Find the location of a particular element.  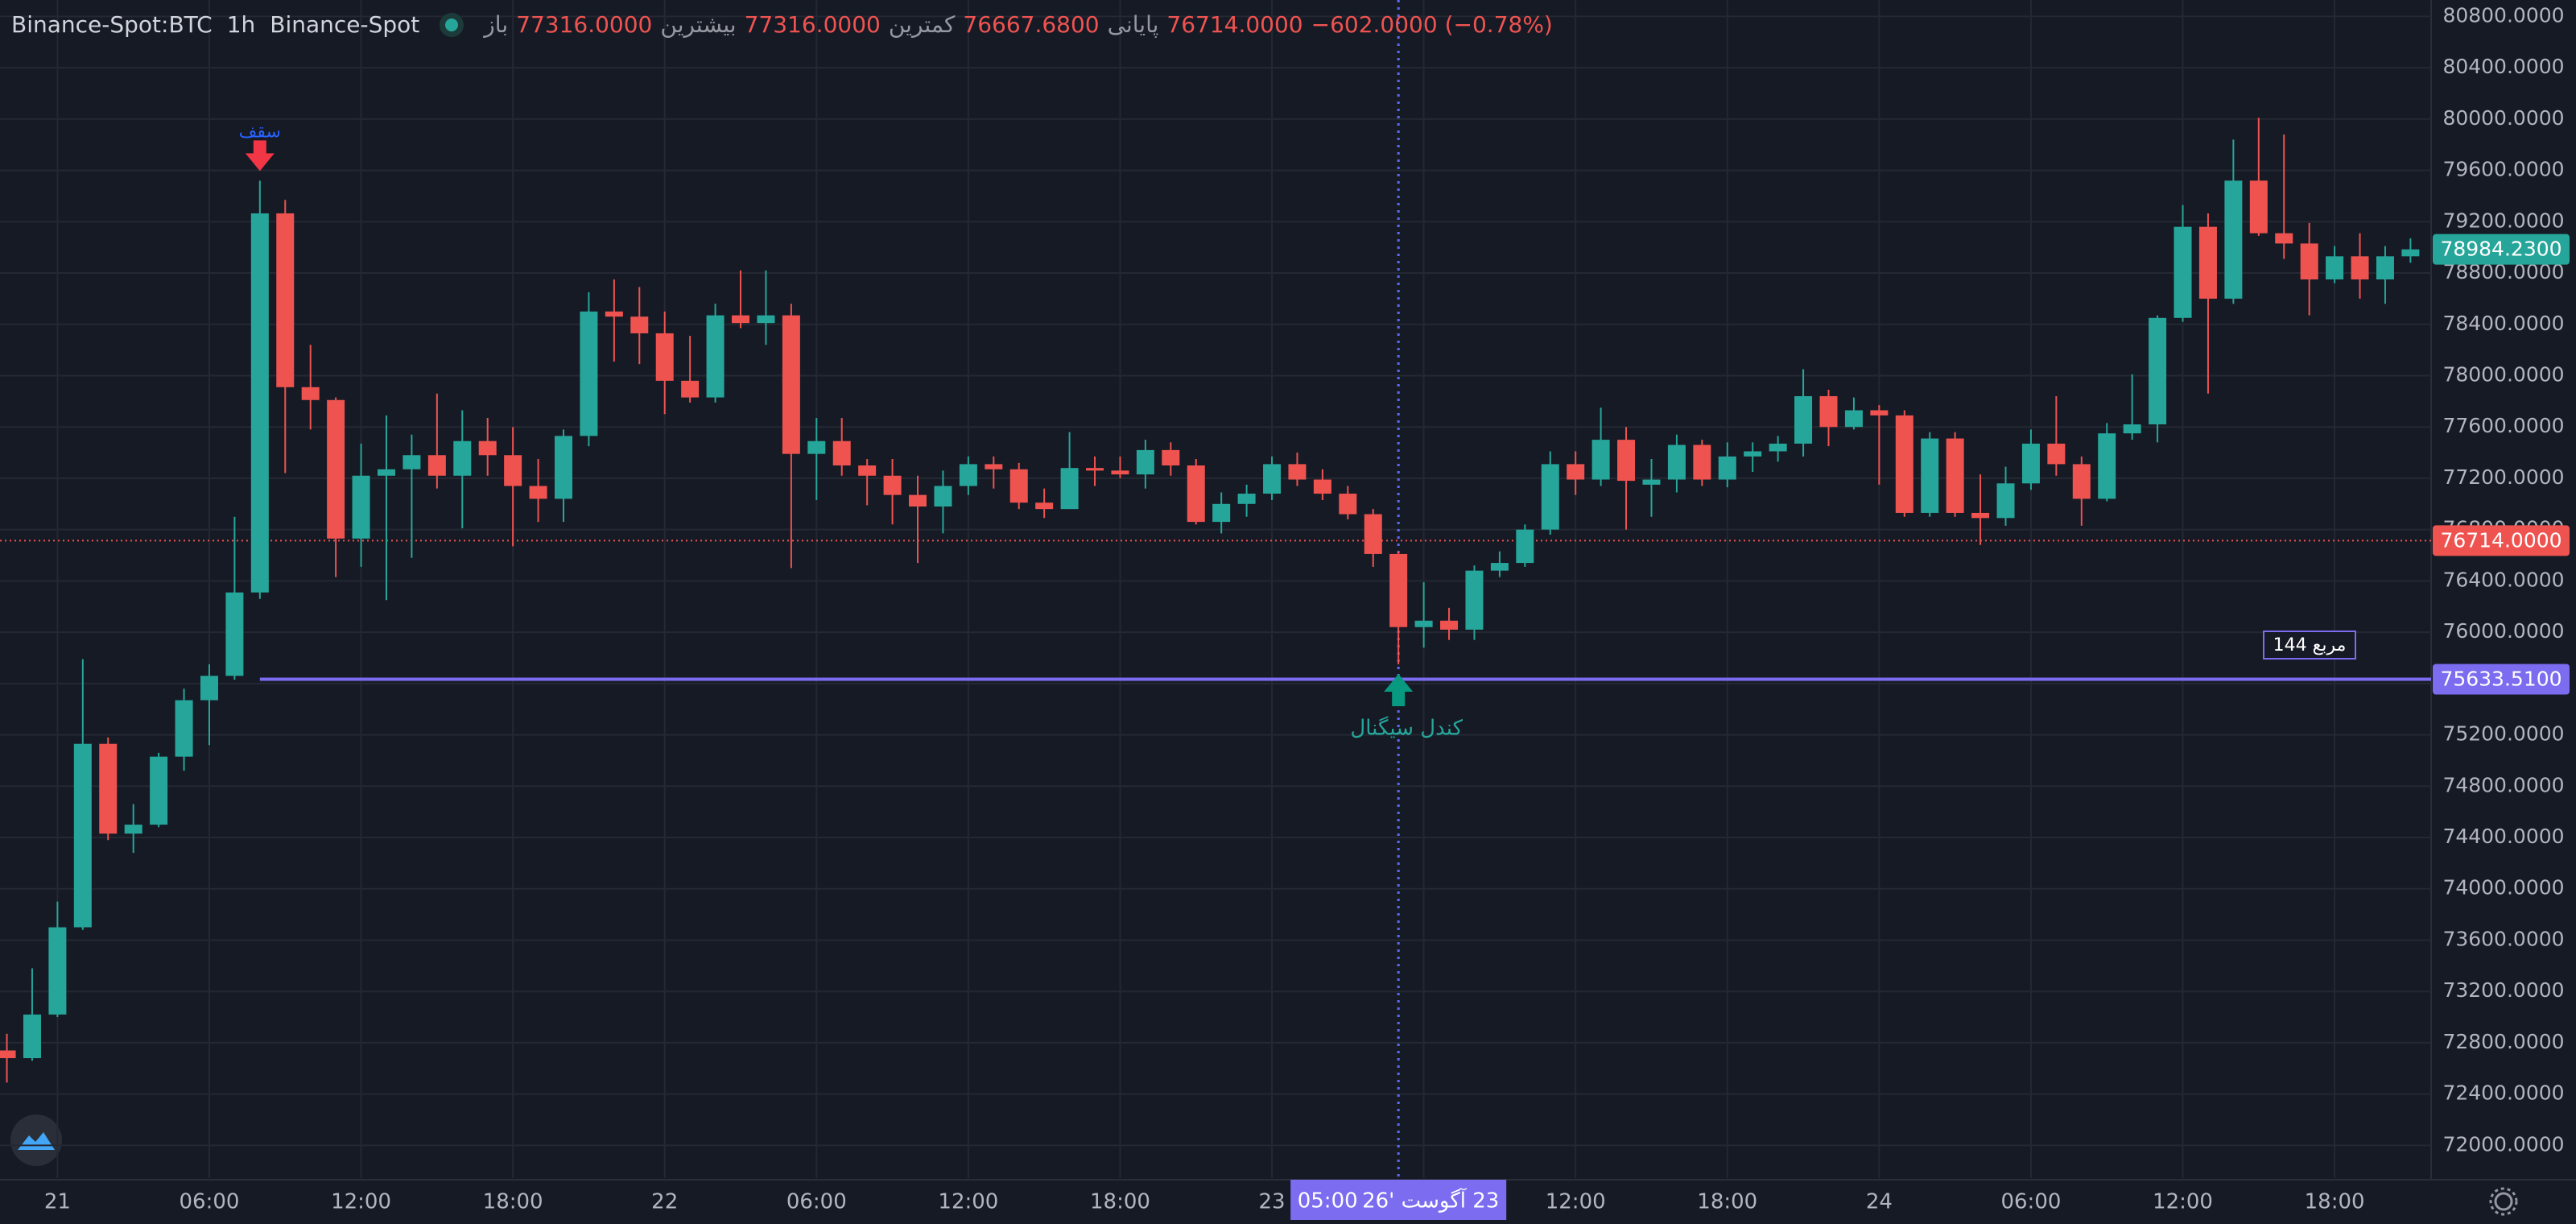

y-tick-label: 80800.0000 is located at coordinates (2503, 15).